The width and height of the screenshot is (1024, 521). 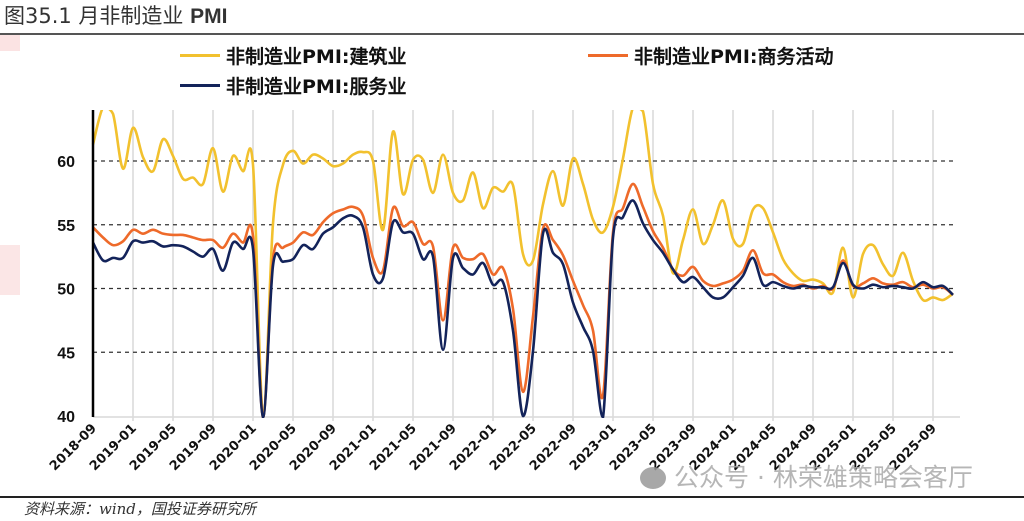 What do you see at coordinates (316, 87) in the screenshot?
I see `legend-label: 非制造业PMI:服务业` at bounding box center [316, 87].